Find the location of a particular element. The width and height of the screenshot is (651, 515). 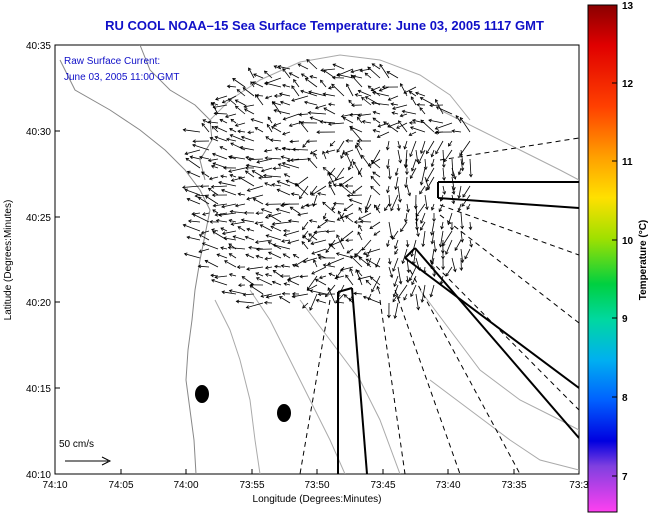

x-tick-label: 73:55 is located at coordinates (251, 485).